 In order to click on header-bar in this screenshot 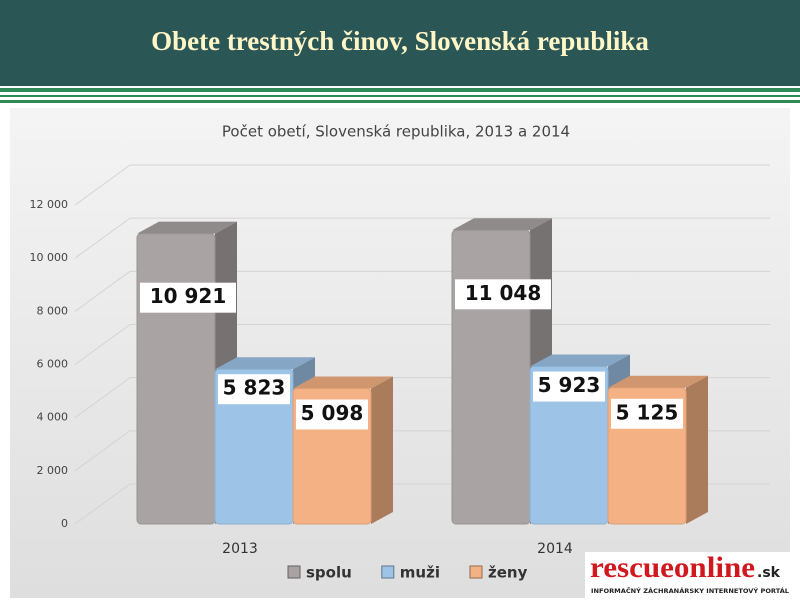, I will do `click(400, 43)`.